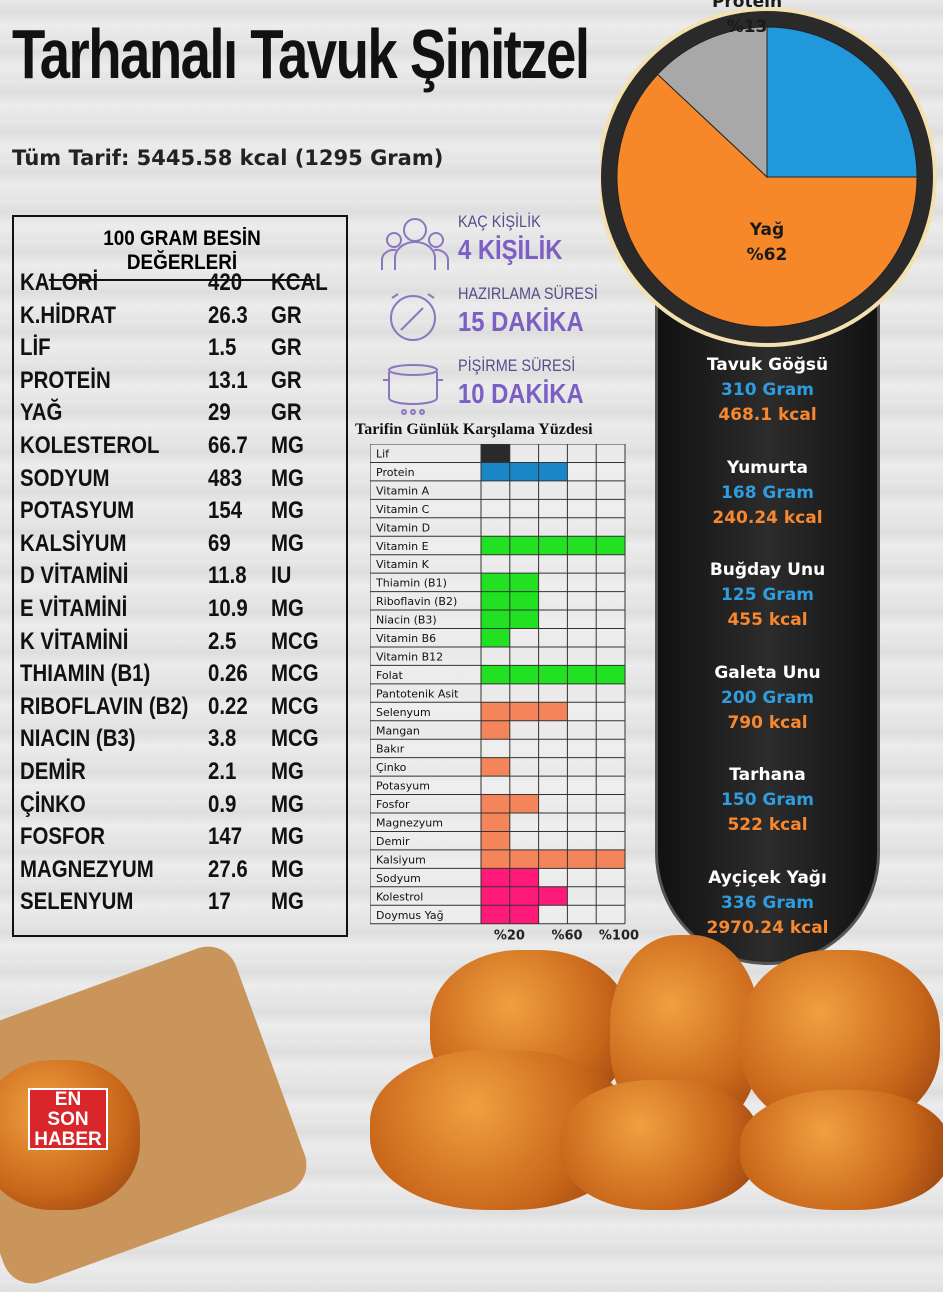 The image size is (943, 1292). What do you see at coordinates (767, 200) in the screenshot?
I see `pie-slice-yağ` at bounding box center [767, 200].